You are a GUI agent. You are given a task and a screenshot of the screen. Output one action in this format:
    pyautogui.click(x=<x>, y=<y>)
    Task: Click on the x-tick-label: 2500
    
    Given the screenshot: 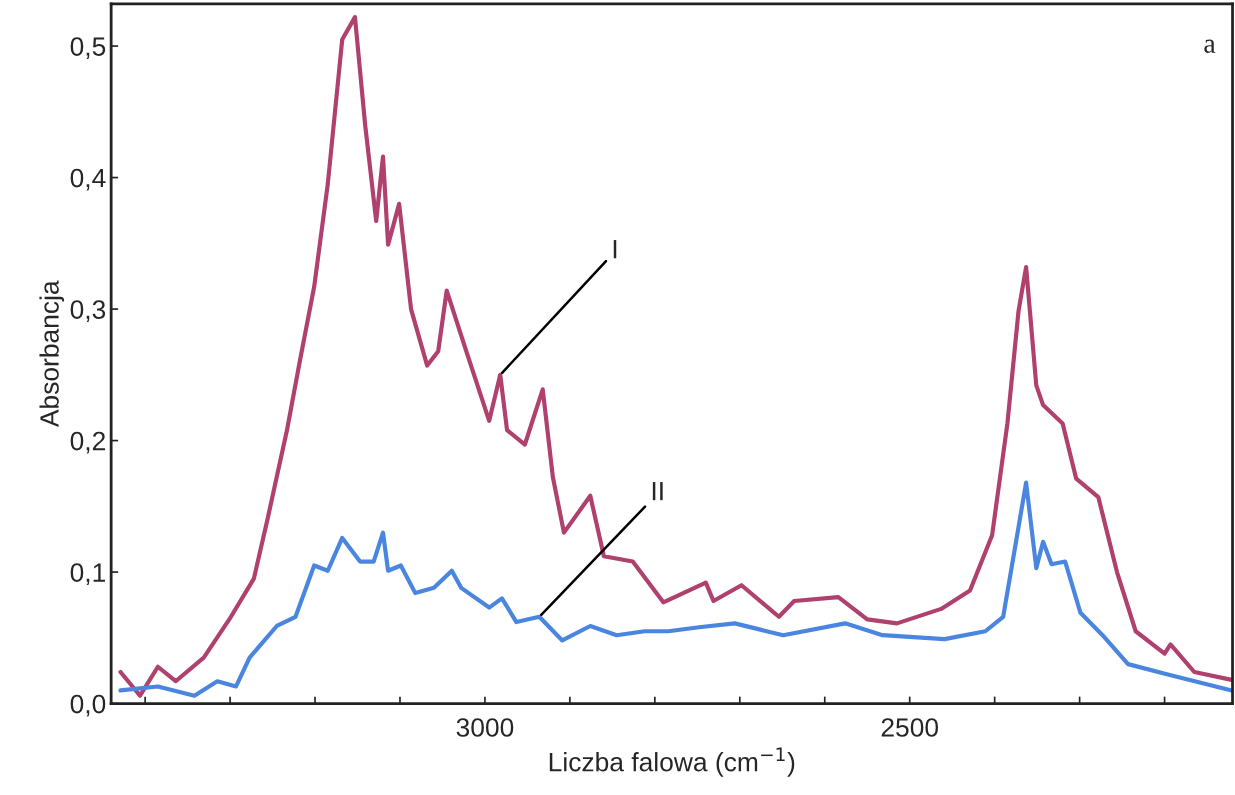 What is the action you would take?
    pyautogui.click(x=910, y=727)
    